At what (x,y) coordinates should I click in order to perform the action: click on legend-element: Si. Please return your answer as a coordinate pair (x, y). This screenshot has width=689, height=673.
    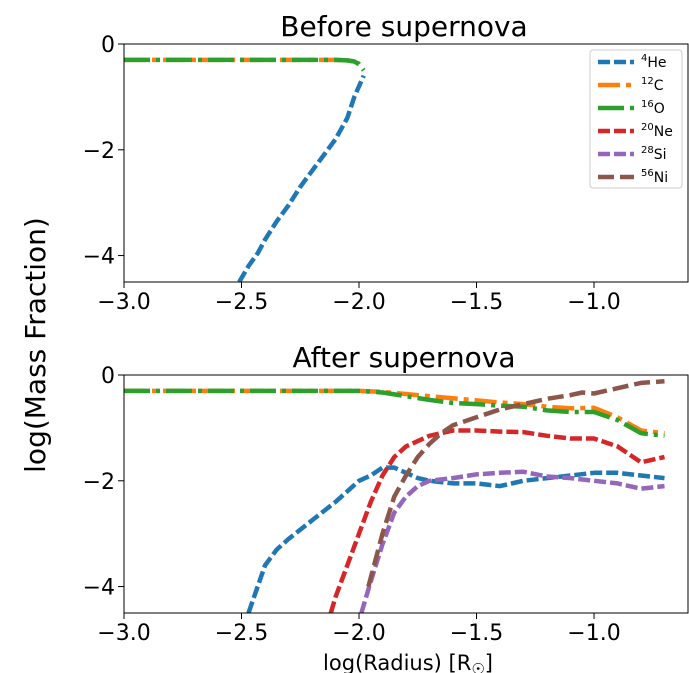
    Looking at the image, I should click on (660, 155).